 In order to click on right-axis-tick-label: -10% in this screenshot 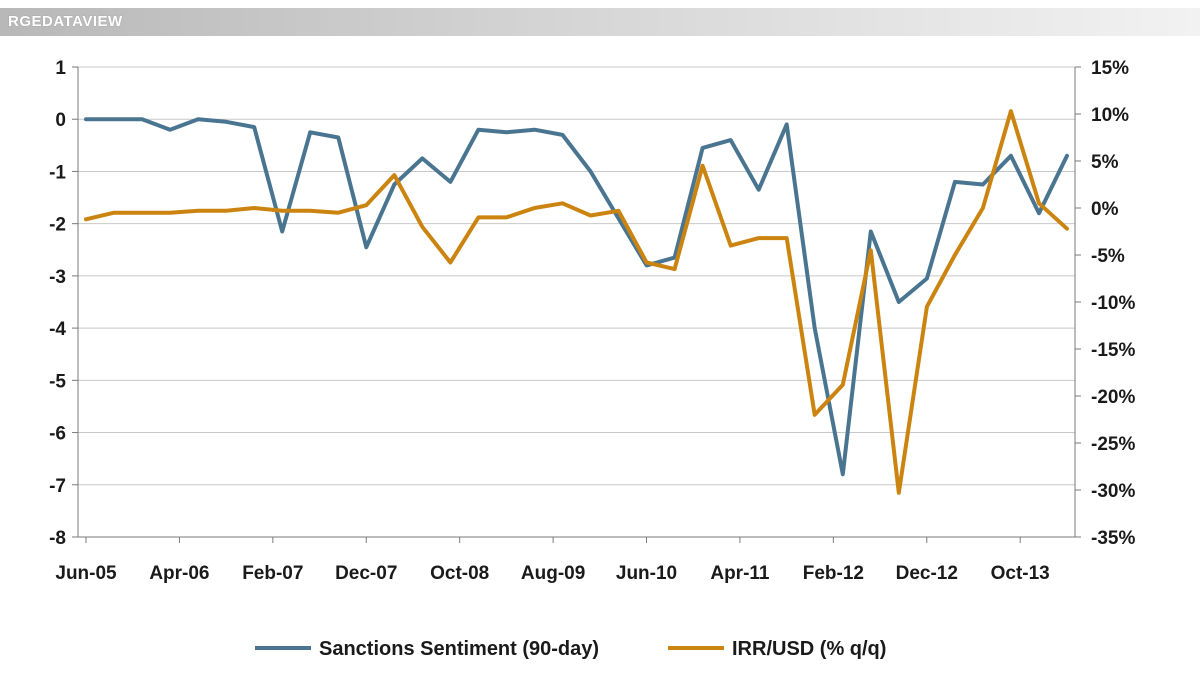, I will do `click(1113, 303)`.